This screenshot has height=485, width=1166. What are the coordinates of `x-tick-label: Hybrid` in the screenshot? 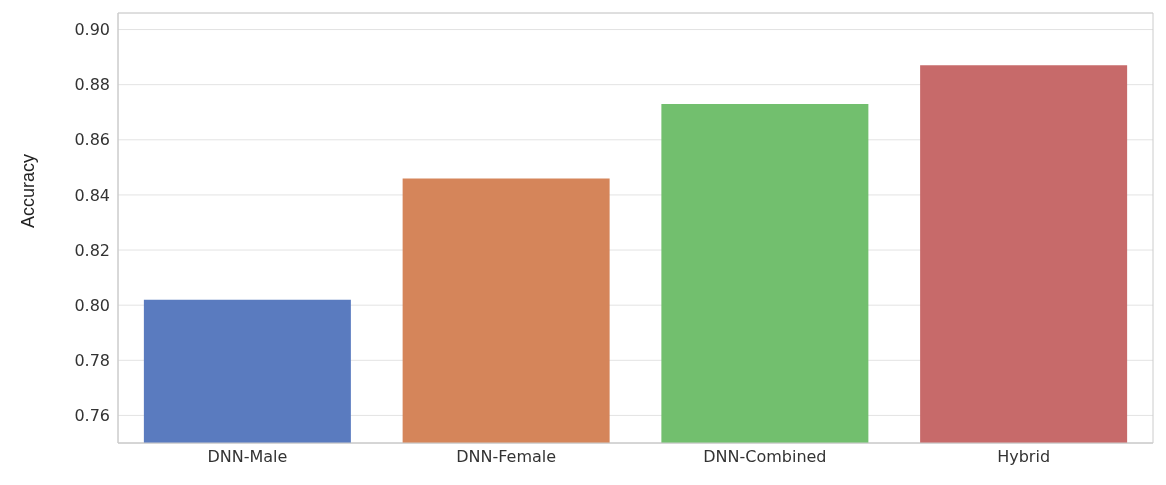 It's located at (1024, 457).